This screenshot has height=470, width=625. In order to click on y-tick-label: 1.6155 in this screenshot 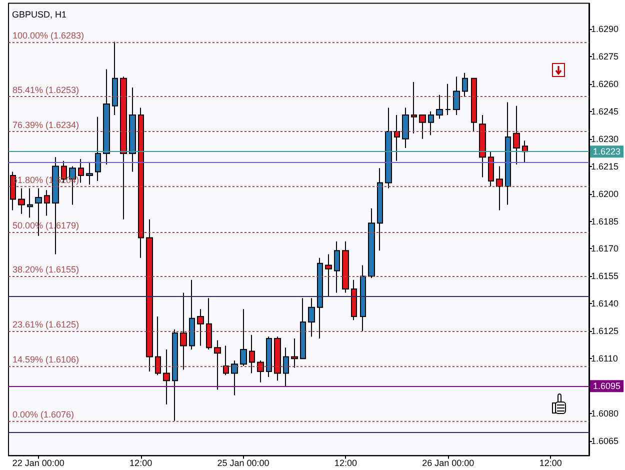, I will do `click(605, 276)`.